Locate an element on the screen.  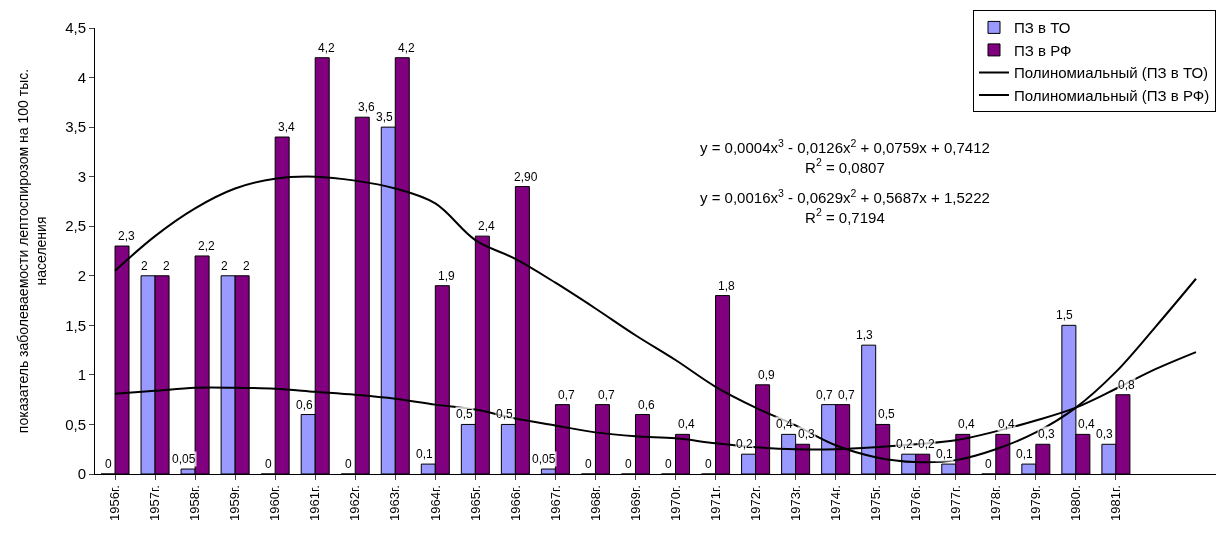
data-label: 2,2 is located at coordinates (207, 246).